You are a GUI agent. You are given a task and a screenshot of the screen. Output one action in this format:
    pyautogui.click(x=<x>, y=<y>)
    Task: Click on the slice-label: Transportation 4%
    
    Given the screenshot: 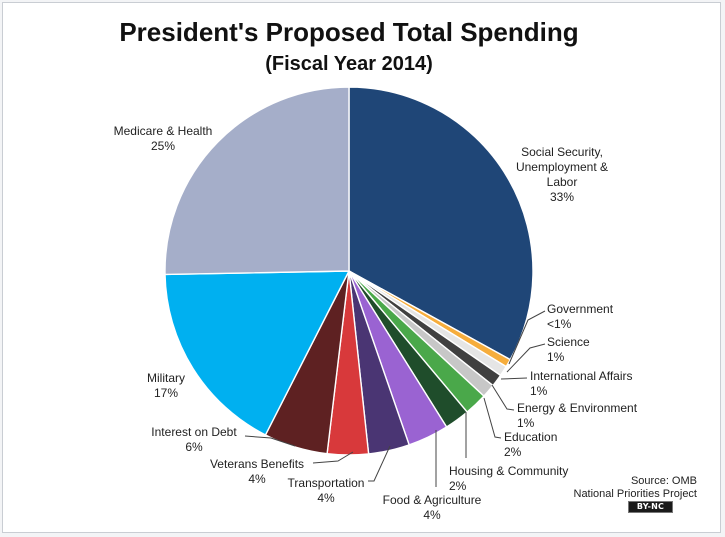 What is the action you would take?
    pyautogui.click(x=326, y=490)
    